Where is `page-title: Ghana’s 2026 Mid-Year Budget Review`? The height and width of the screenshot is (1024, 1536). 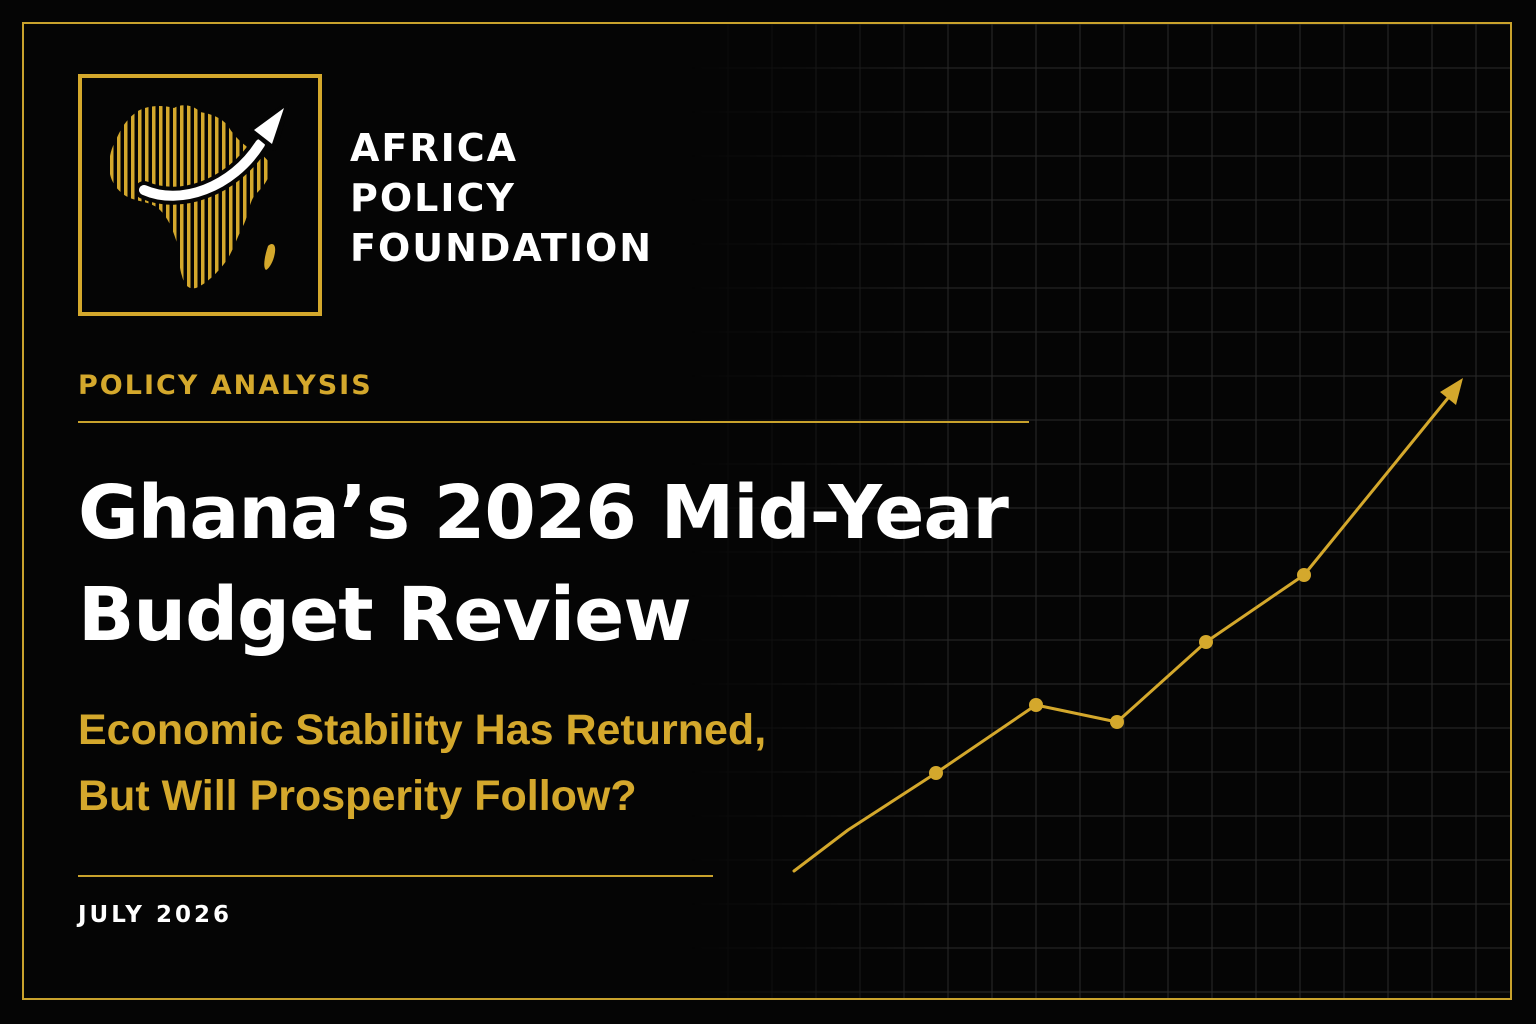
page-title: Ghana’s 2026 Mid-Year Budget Review is located at coordinates (543, 564).